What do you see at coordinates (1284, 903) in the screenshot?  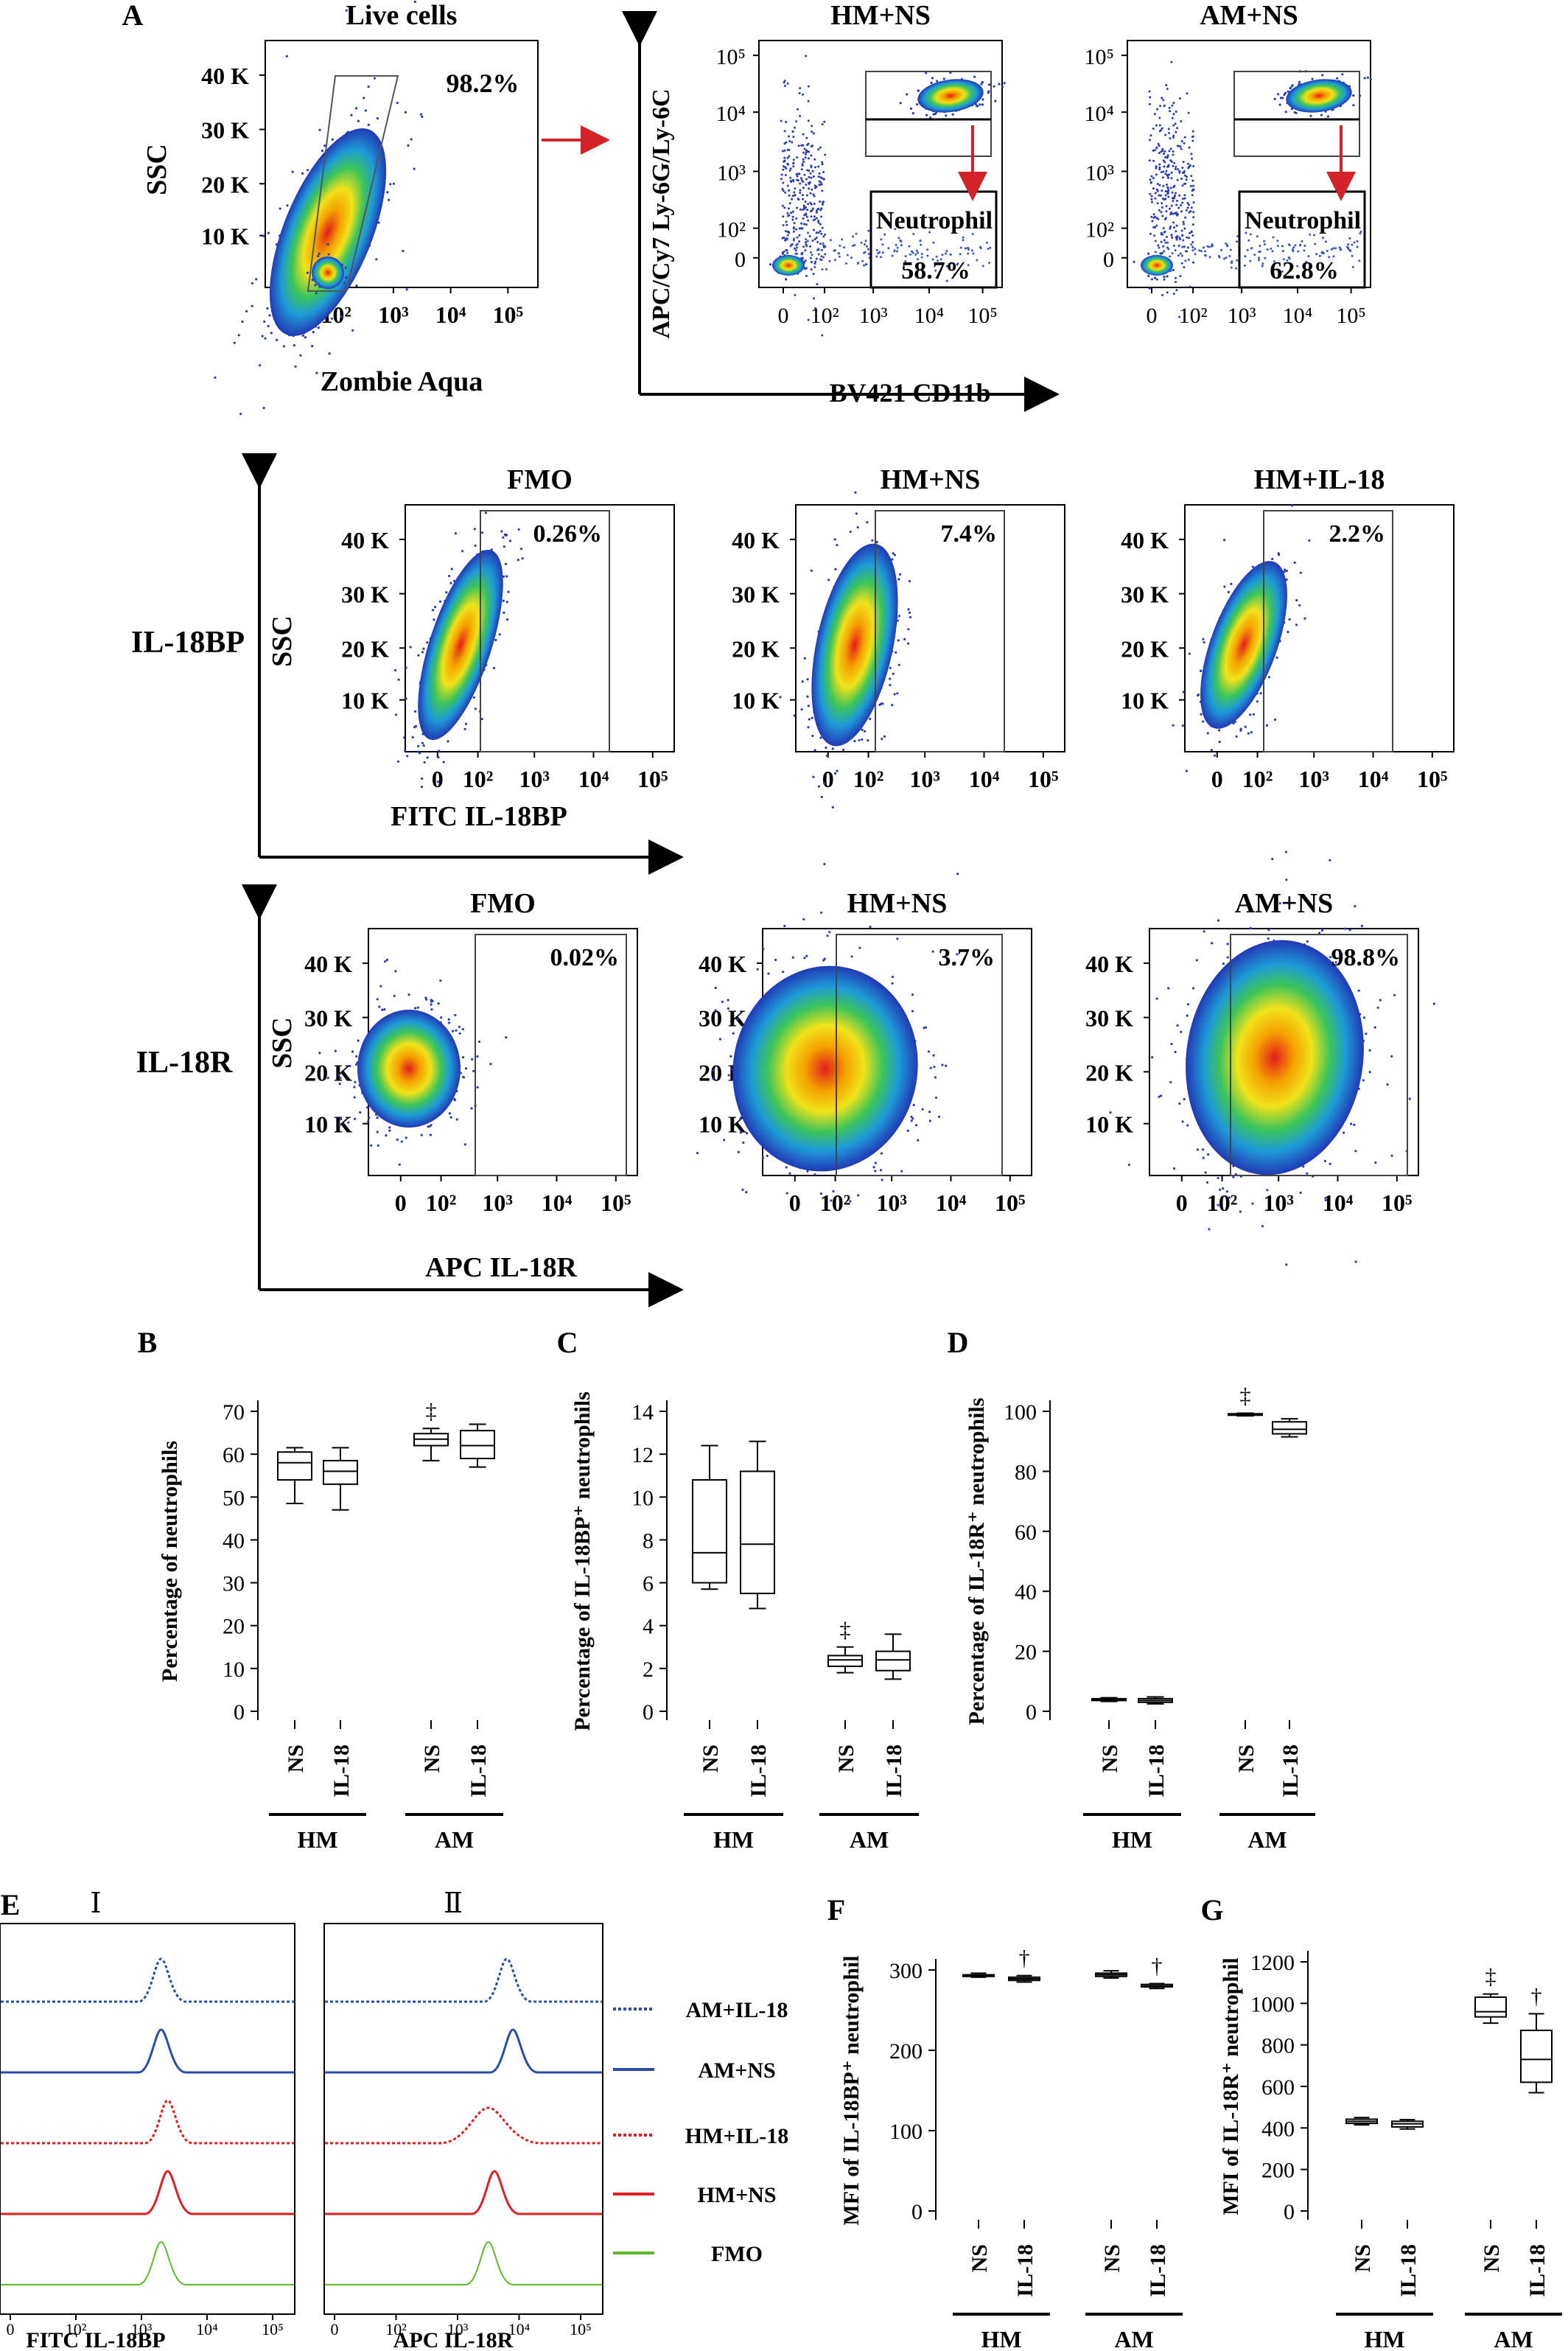 I see `plot-title: AM+NS` at bounding box center [1284, 903].